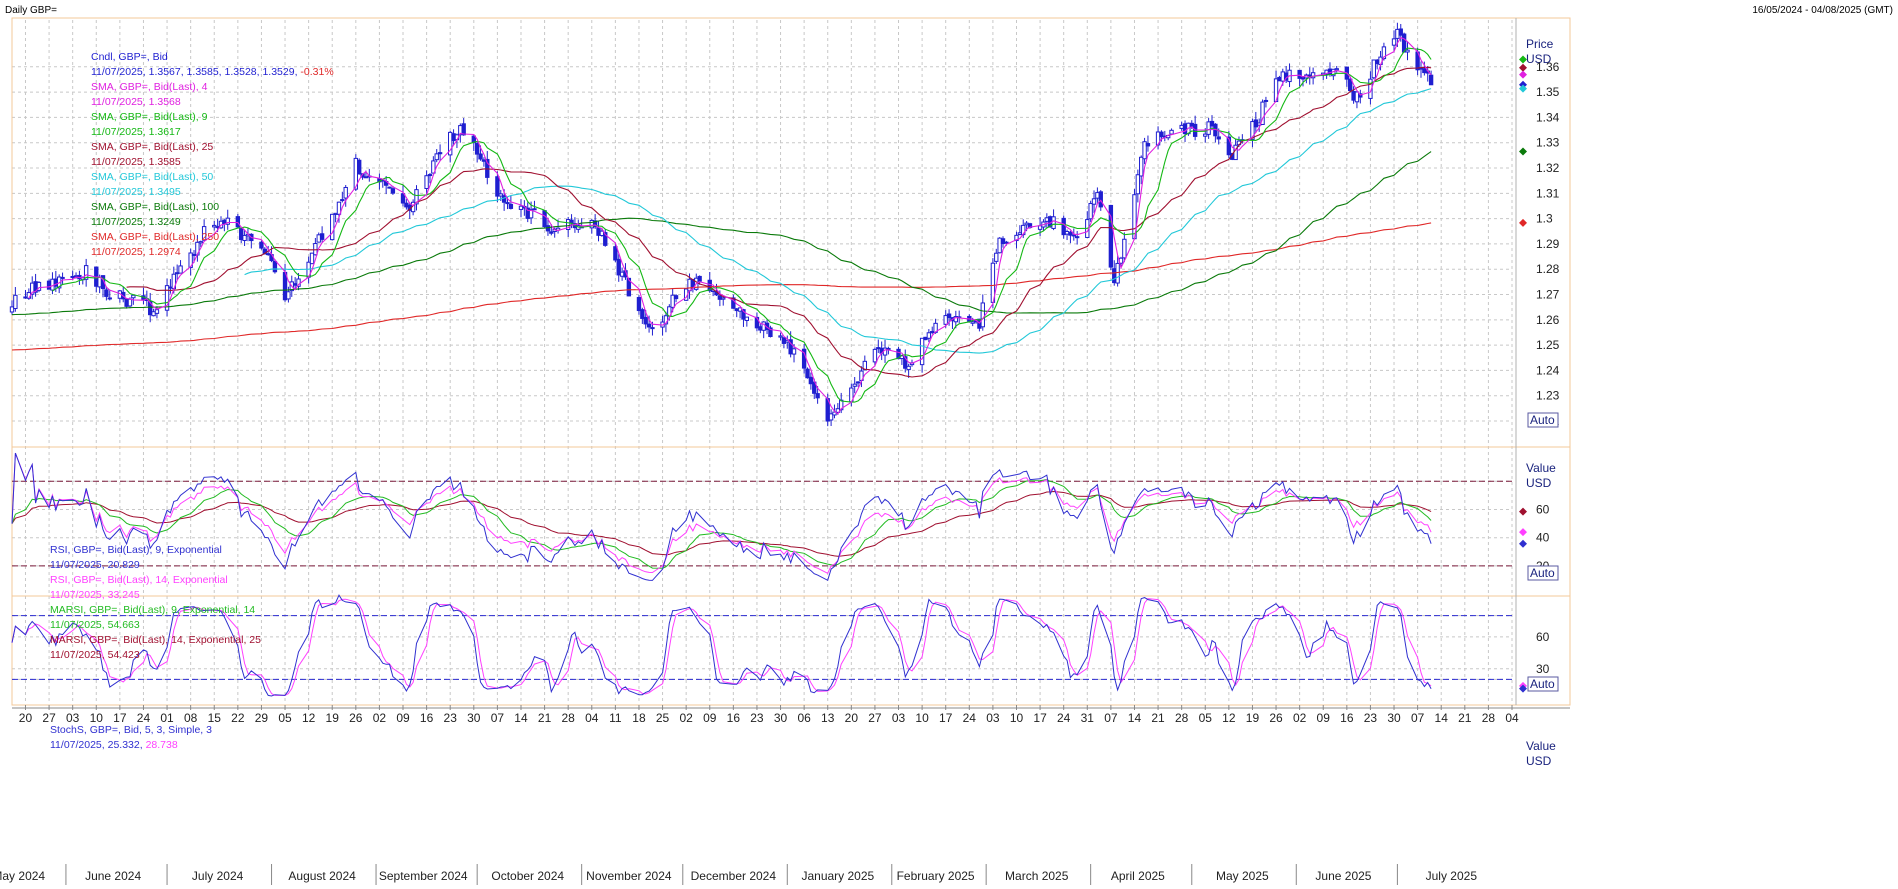 The width and height of the screenshot is (1898, 889). What do you see at coordinates (380, 718) in the screenshot?
I see `day-tick-label: 02` at bounding box center [380, 718].